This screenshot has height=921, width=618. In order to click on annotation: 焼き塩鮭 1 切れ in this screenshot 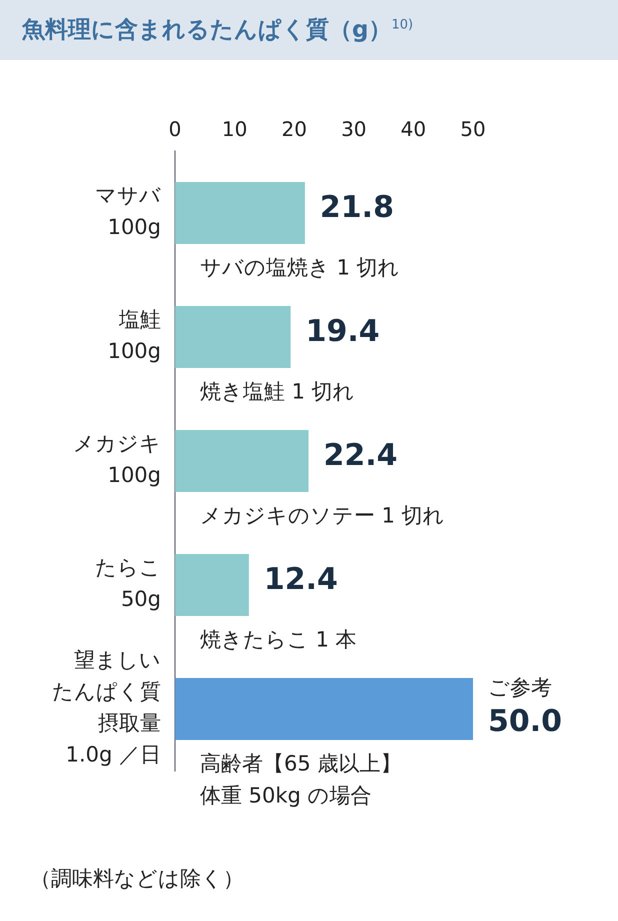, I will do `click(277, 391)`.